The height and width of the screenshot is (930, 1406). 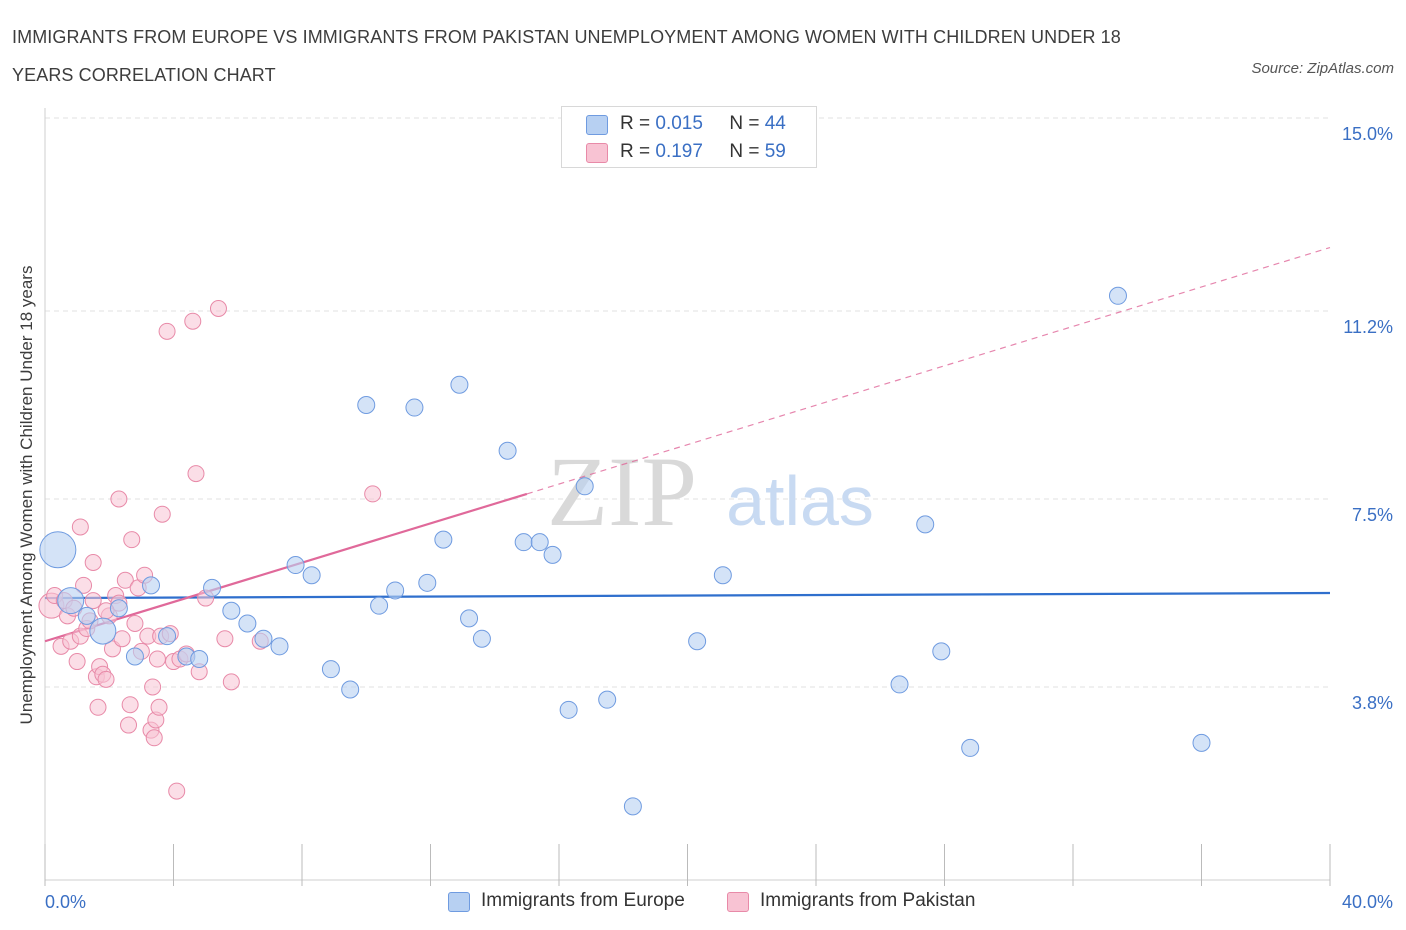 What do you see at coordinates (65, 902) in the screenshot?
I see `x-tick-label: 0.0%` at bounding box center [65, 902].